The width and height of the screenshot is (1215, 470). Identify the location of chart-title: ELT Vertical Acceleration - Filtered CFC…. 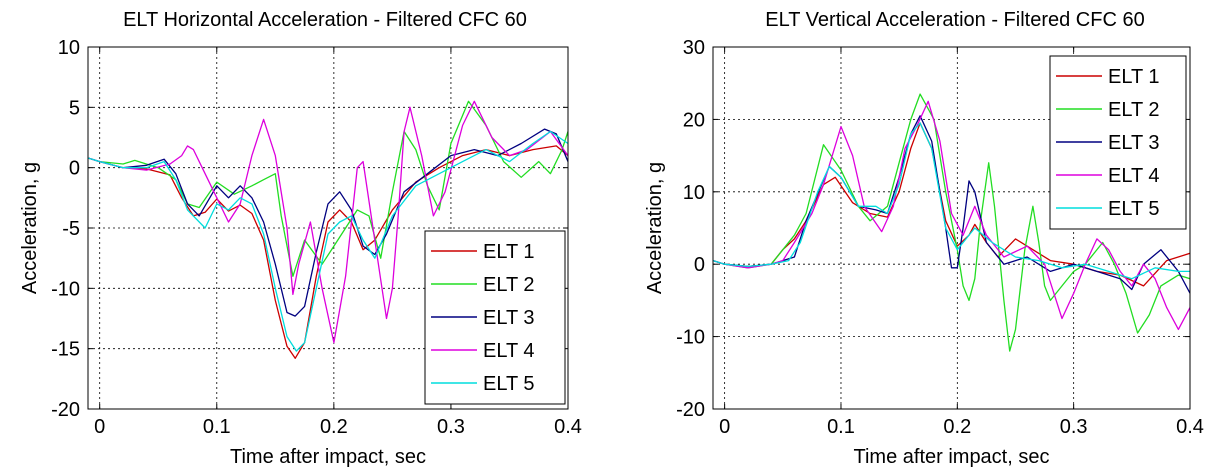
(954, 20).